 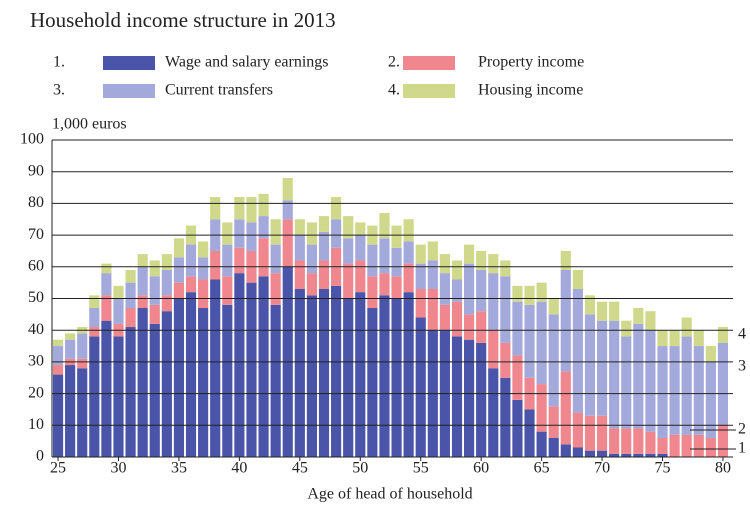 I want to click on x-tick-label: 45, so click(x=300, y=468).